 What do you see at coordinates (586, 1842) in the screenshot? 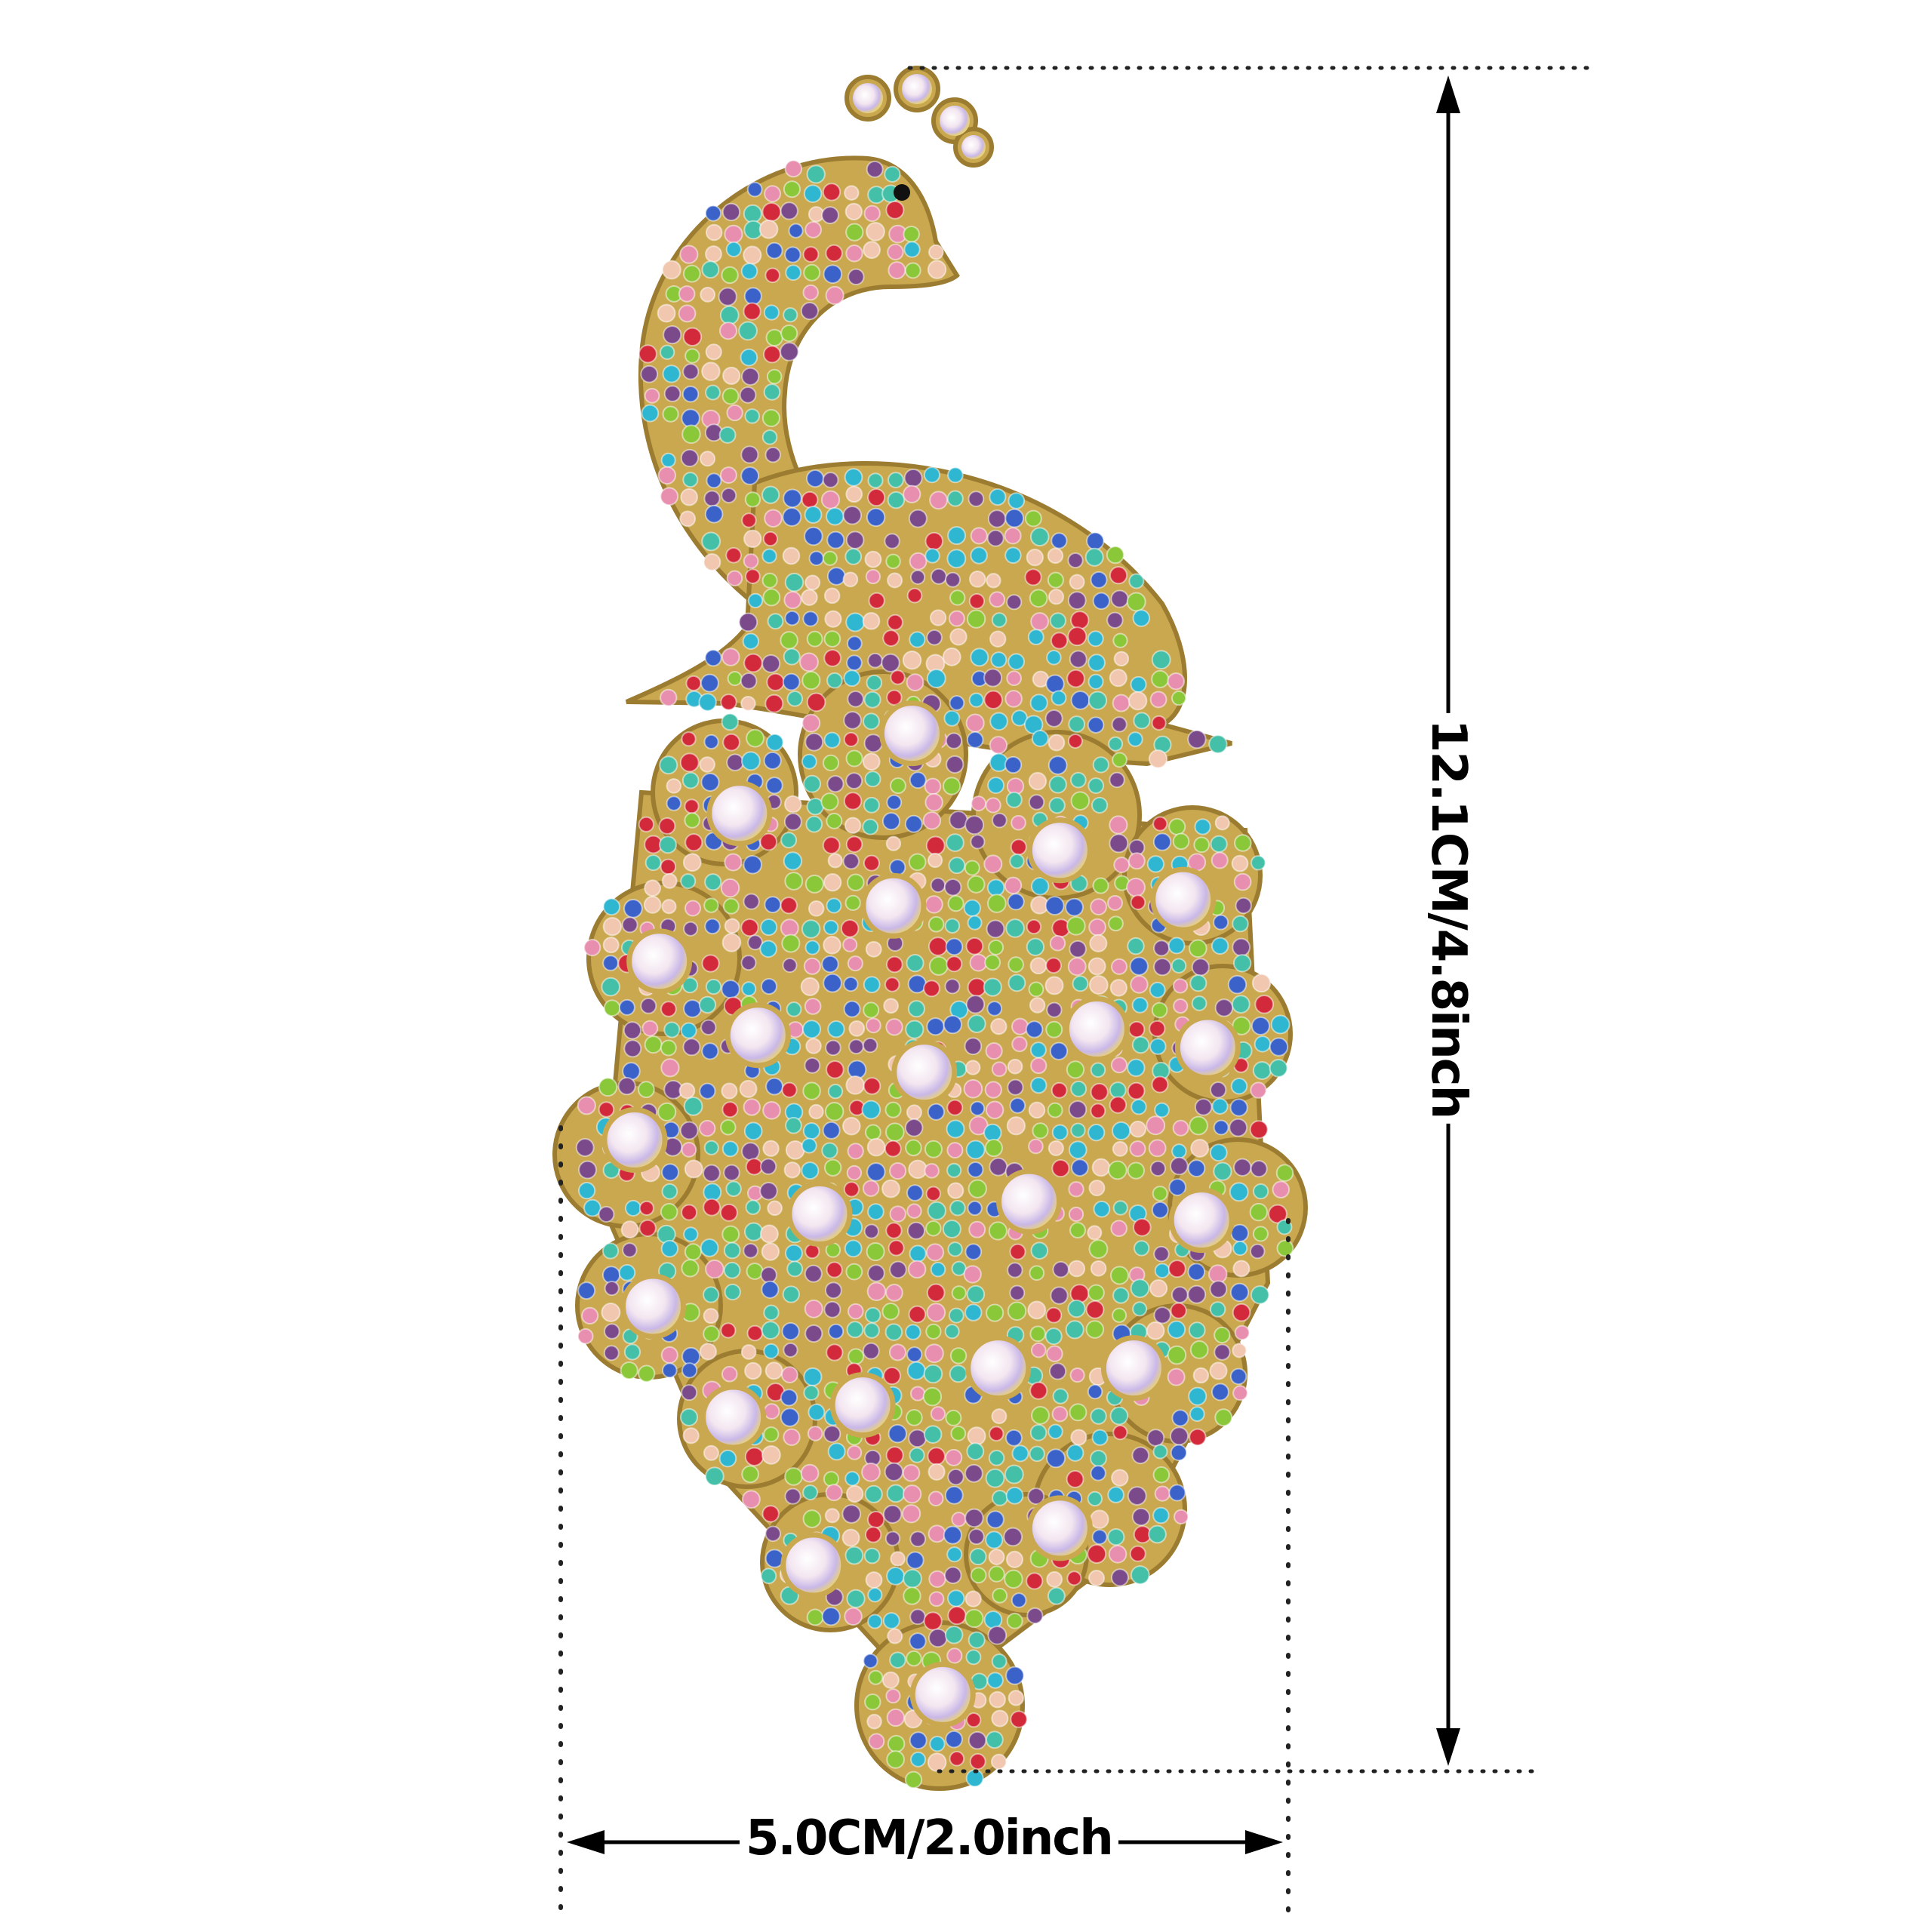
I see `arrow-left-icon` at bounding box center [586, 1842].